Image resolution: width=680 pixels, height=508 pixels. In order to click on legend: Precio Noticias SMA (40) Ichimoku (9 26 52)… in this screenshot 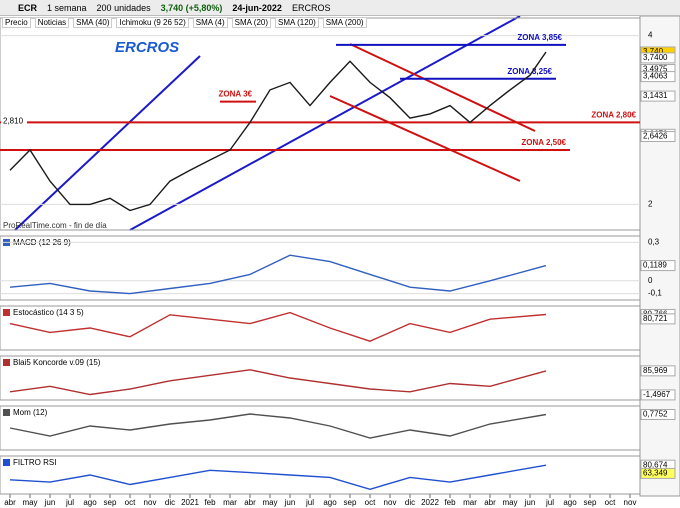, I will do `click(184, 22)`.